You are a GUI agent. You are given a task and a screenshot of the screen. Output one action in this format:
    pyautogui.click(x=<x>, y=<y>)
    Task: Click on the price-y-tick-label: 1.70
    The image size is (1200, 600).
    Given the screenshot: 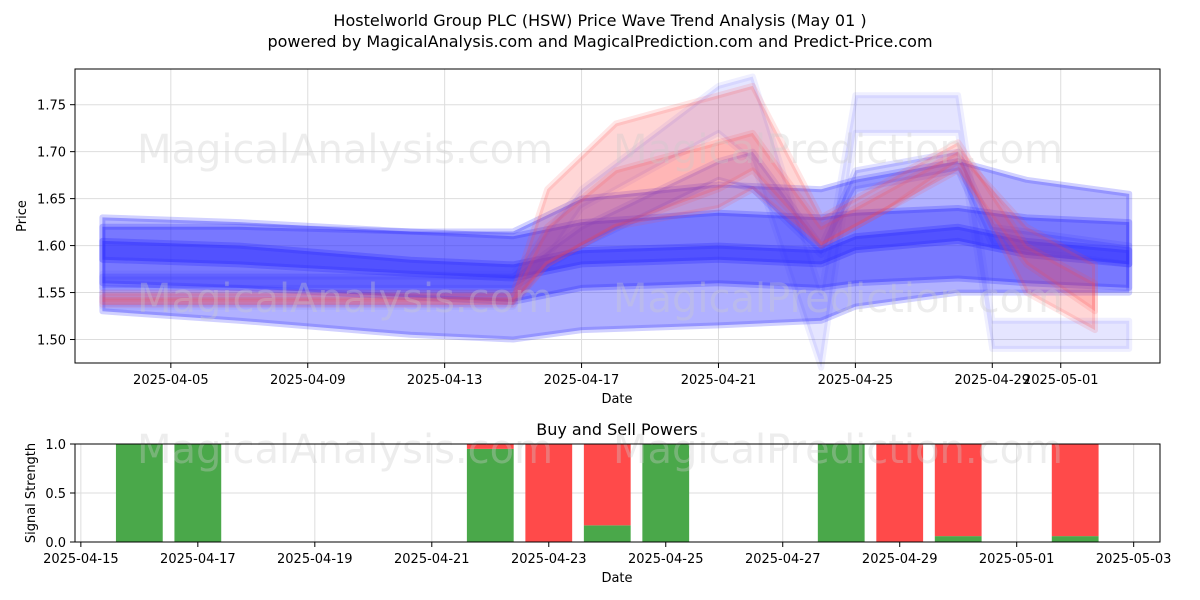 What is the action you would take?
    pyautogui.click(x=51, y=153)
    